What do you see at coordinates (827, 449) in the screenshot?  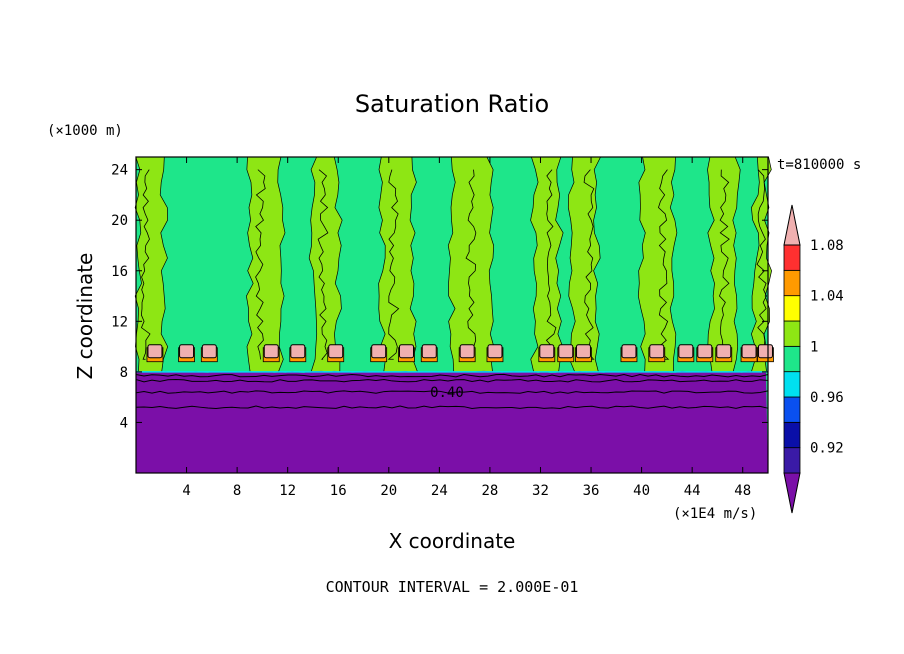 I see `colorbar-label: 0.92` at bounding box center [827, 449].